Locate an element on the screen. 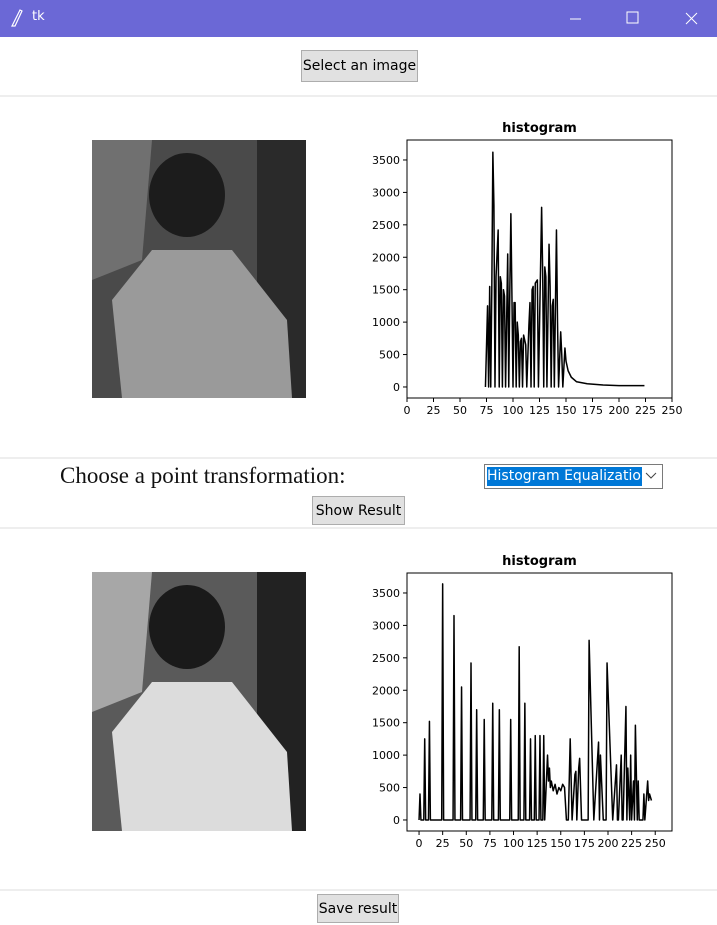 This screenshot has width=717, height=925. result-image is located at coordinates (199, 701).